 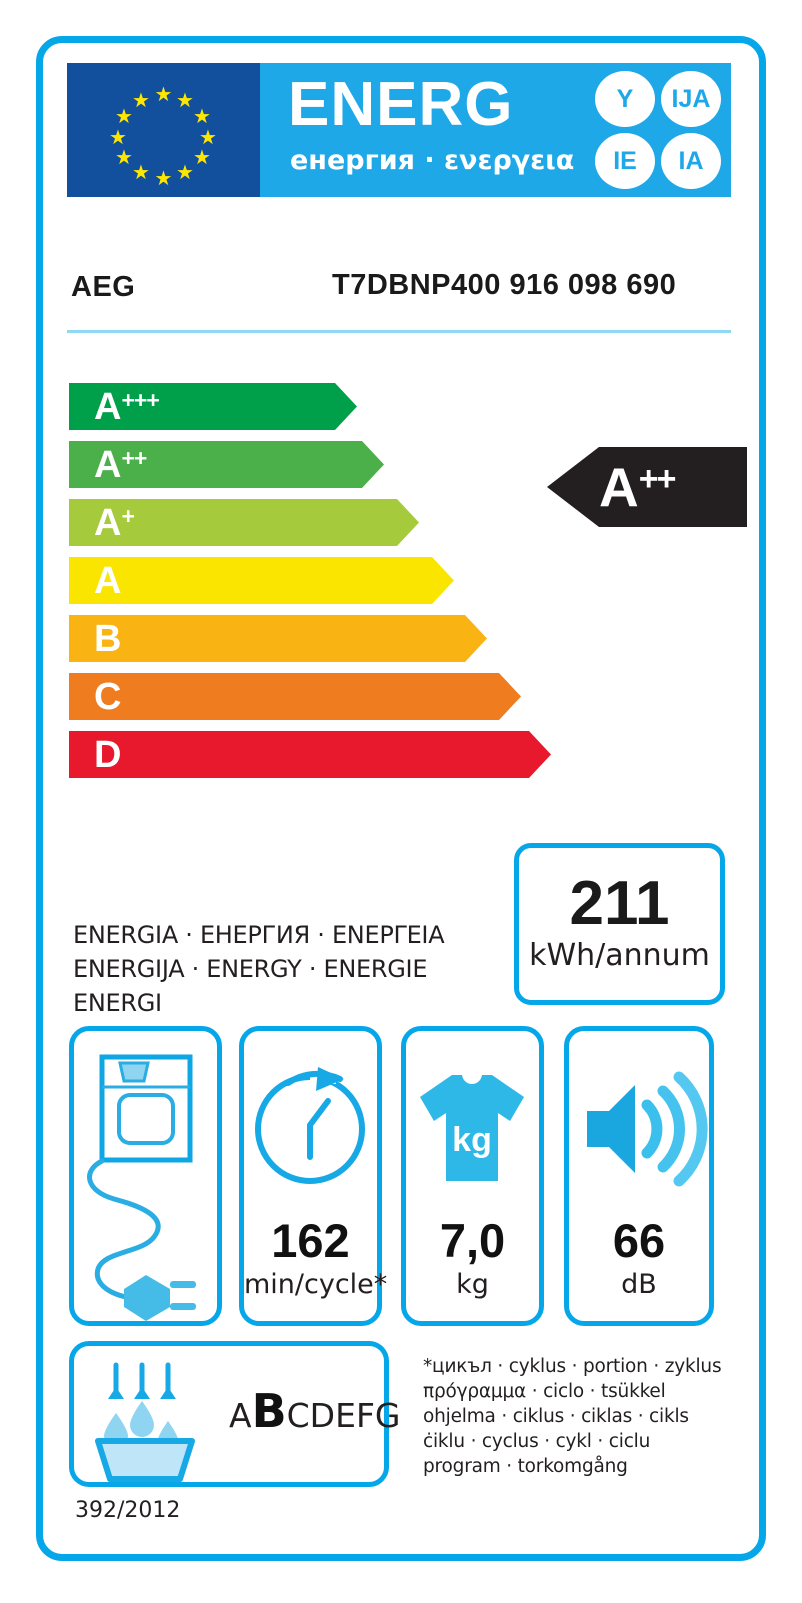 I want to click on tumble-dryer-plug-icon, so click(x=141, y=1187).